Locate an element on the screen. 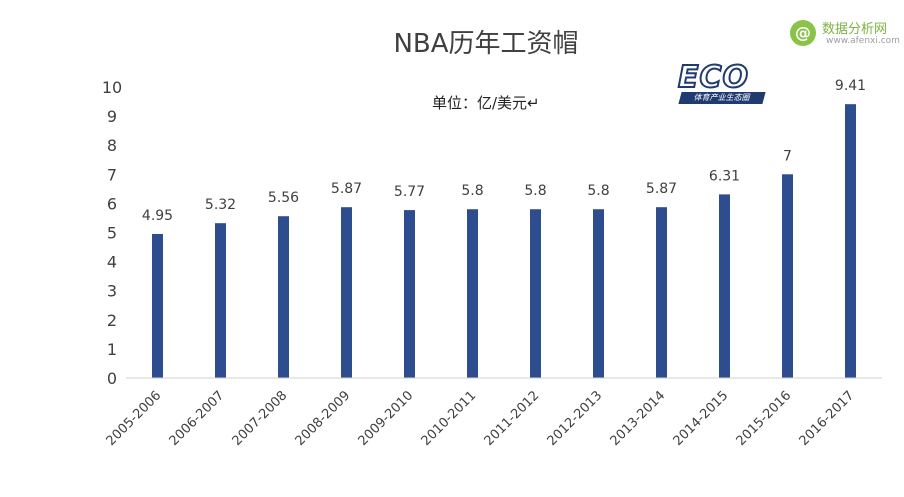 This screenshot has height=497, width=904. x-tick-label: 2007-2008 is located at coordinates (260, 418).